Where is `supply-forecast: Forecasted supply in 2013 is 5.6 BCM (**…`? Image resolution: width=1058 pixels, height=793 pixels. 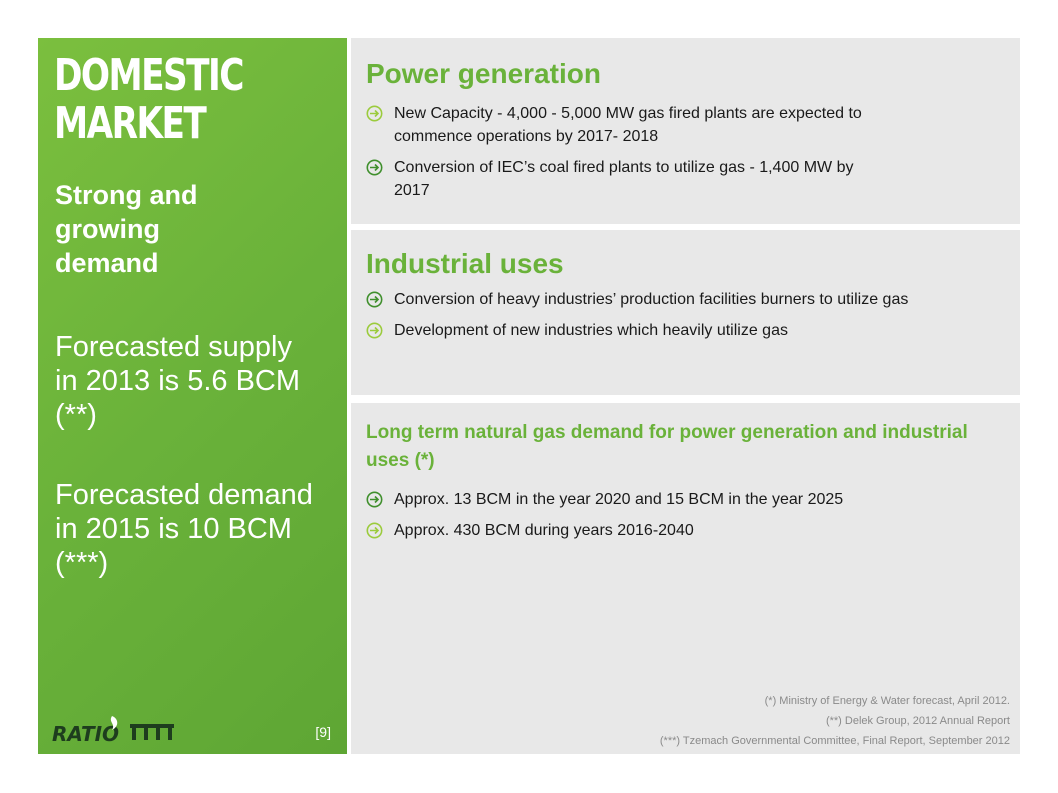 supply-forecast: Forecasted supply in 2013 is 5.6 BCM (**… is located at coordinates (178, 381).